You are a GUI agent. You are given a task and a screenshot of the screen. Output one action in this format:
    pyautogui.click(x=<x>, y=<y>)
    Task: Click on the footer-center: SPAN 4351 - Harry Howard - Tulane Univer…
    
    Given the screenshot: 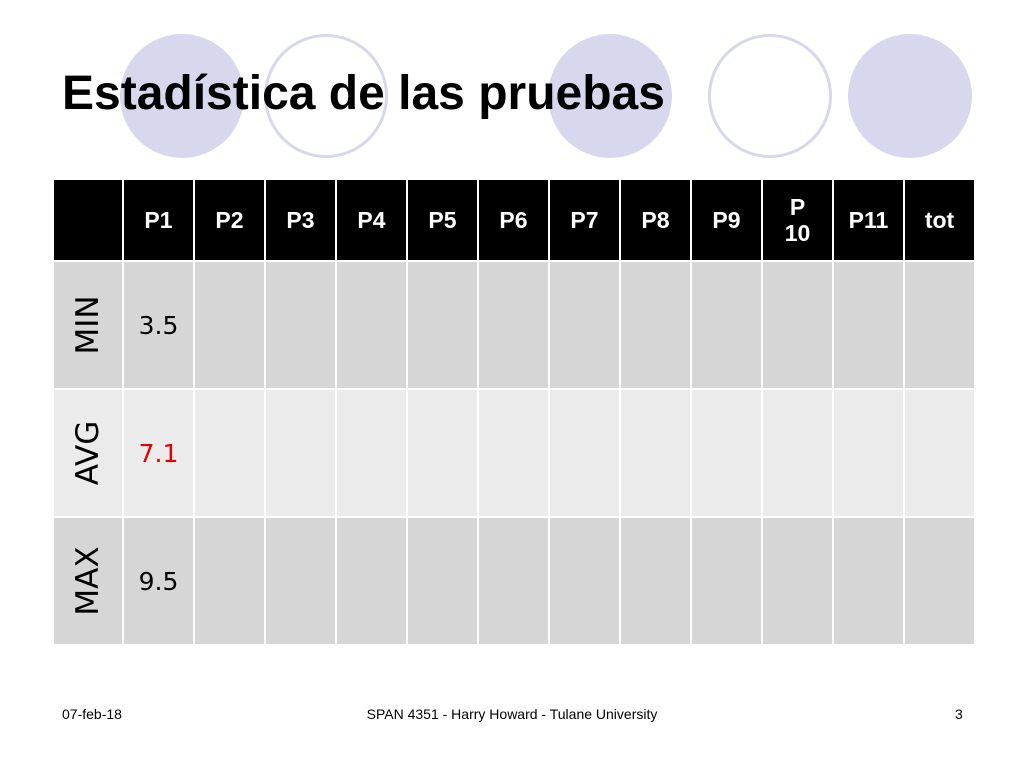 What is the action you would take?
    pyautogui.click(x=512, y=714)
    